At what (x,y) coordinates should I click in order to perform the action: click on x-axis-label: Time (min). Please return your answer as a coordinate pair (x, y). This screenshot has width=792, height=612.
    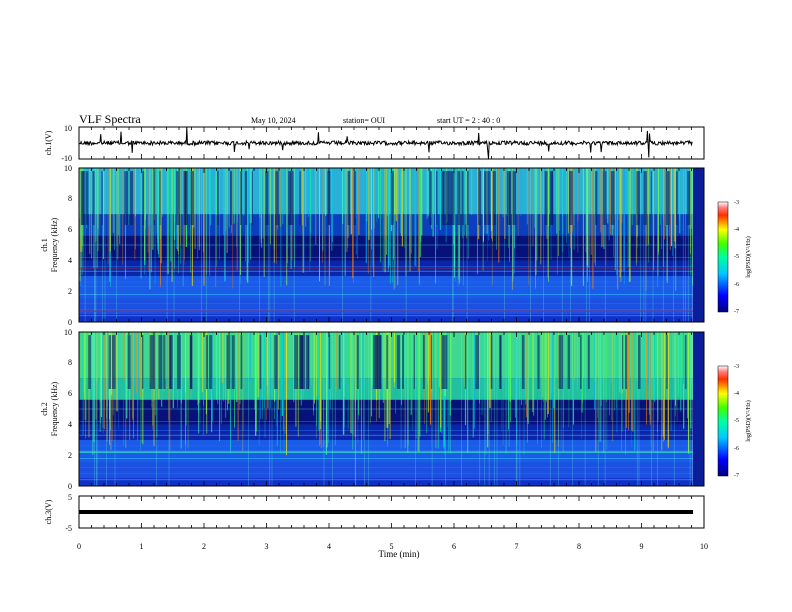
    Looking at the image, I should click on (399, 554).